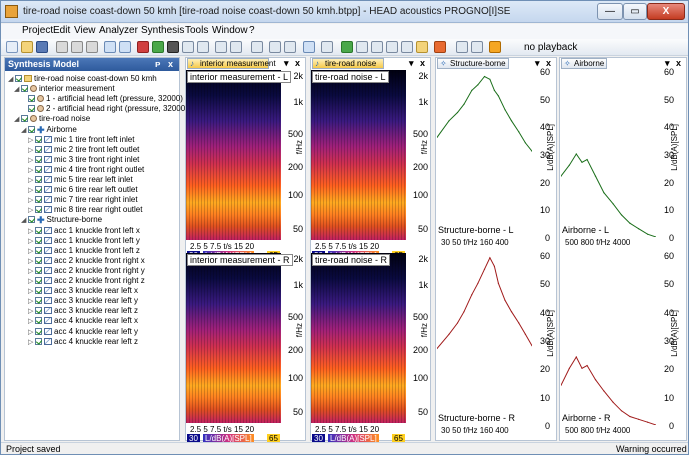  I want to click on grid-icon, so click(221, 47).